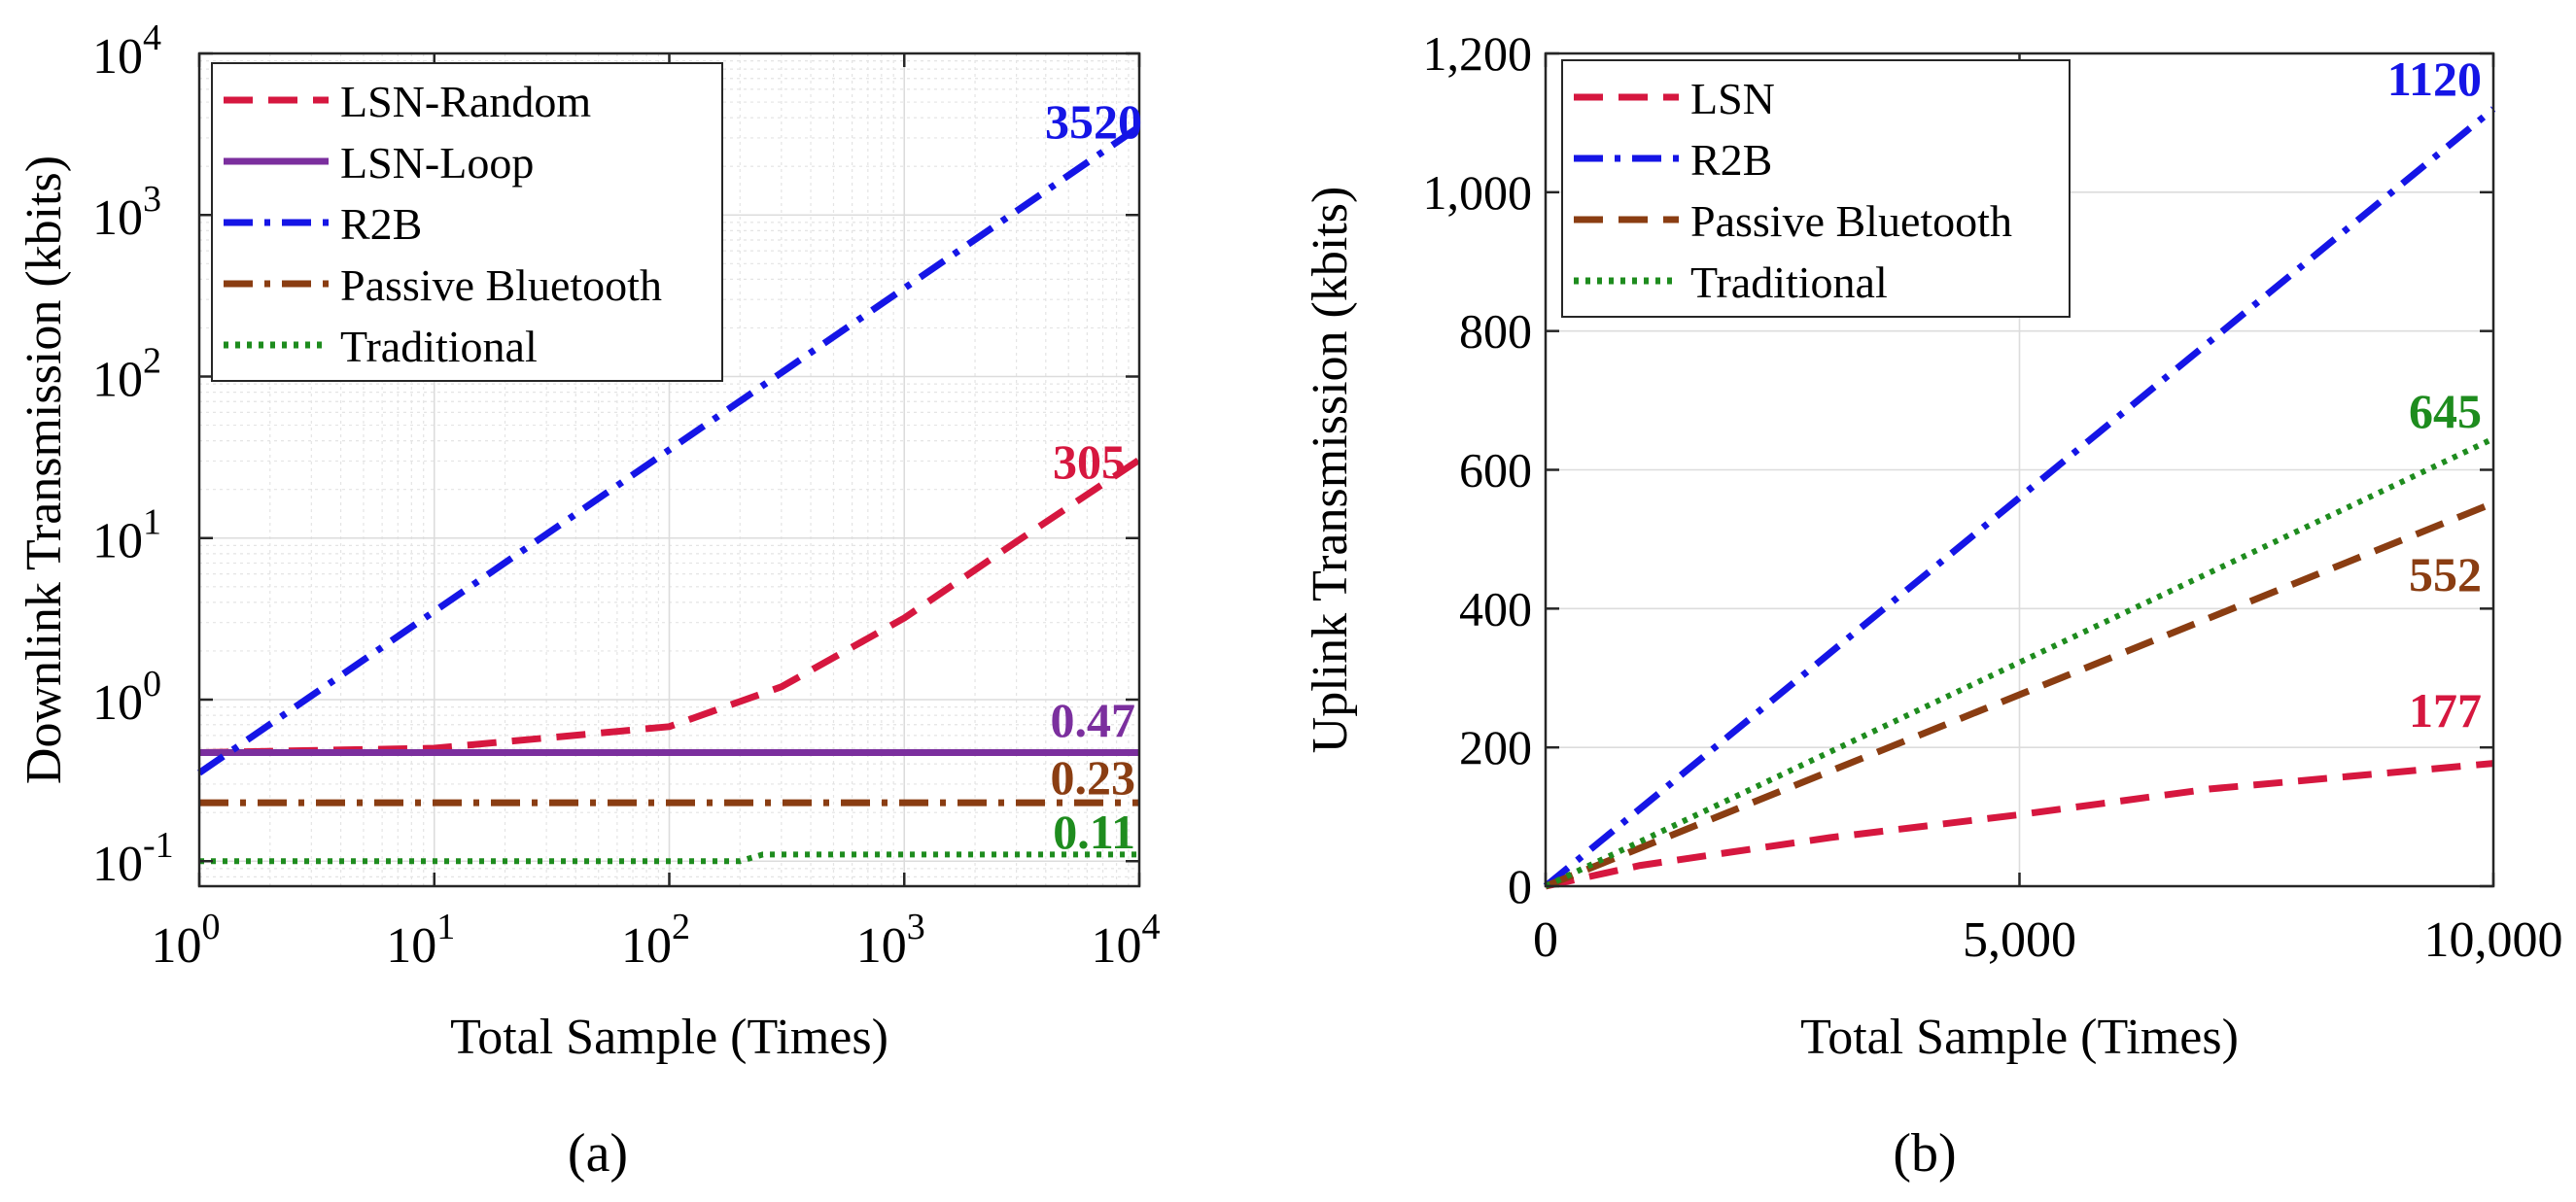 The height and width of the screenshot is (1202, 2576). What do you see at coordinates (916, 927) in the screenshot?
I see `x-tick-exponent: 3` at bounding box center [916, 927].